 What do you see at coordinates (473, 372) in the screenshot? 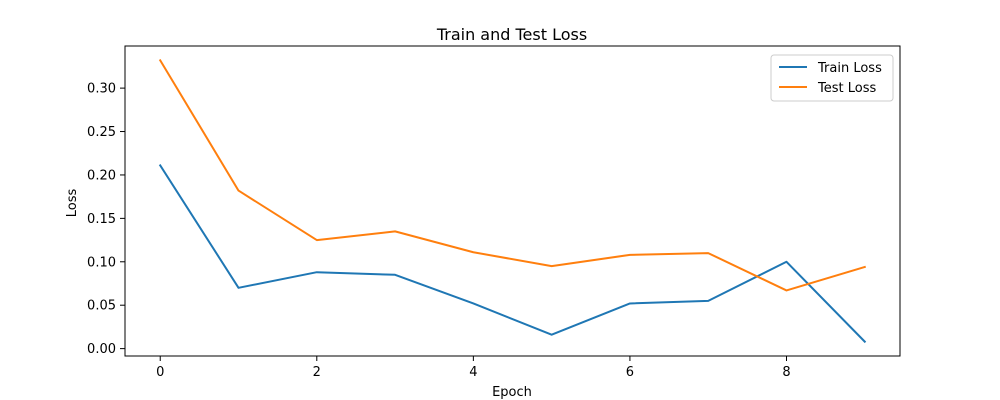
I see `x-tick-label: 4` at bounding box center [473, 372].